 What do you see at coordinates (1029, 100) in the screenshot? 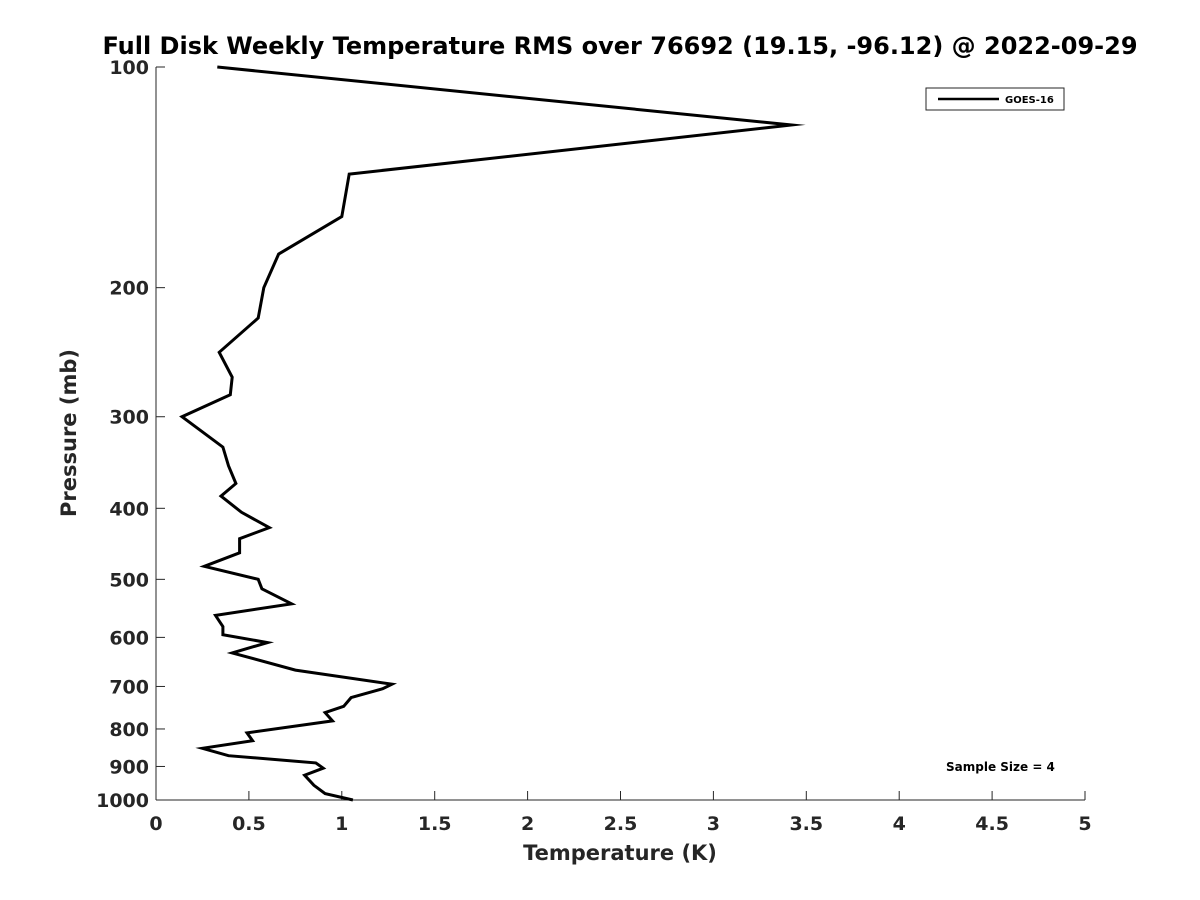
I see `legend-label: GOES-16` at bounding box center [1029, 100].